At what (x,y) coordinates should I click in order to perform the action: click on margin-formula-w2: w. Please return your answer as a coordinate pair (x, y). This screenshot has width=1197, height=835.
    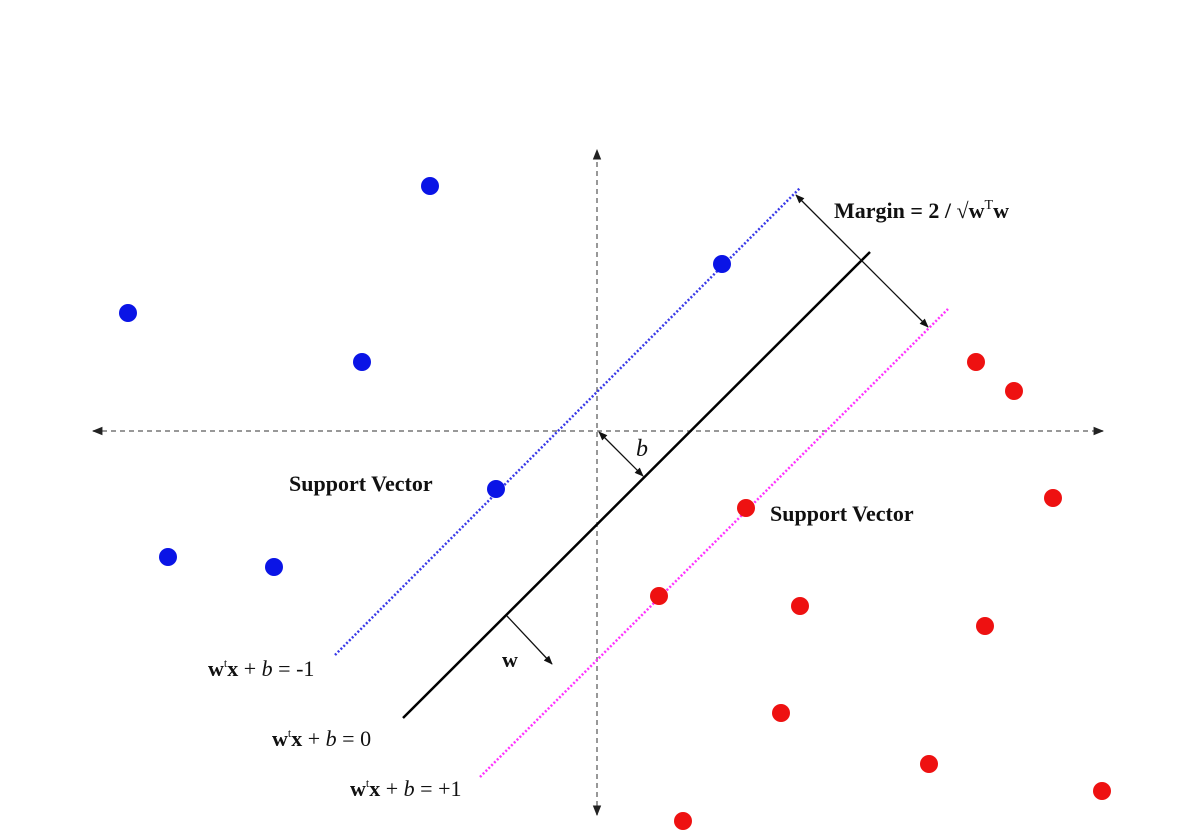
    Looking at the image, I should click on (1001, 210).